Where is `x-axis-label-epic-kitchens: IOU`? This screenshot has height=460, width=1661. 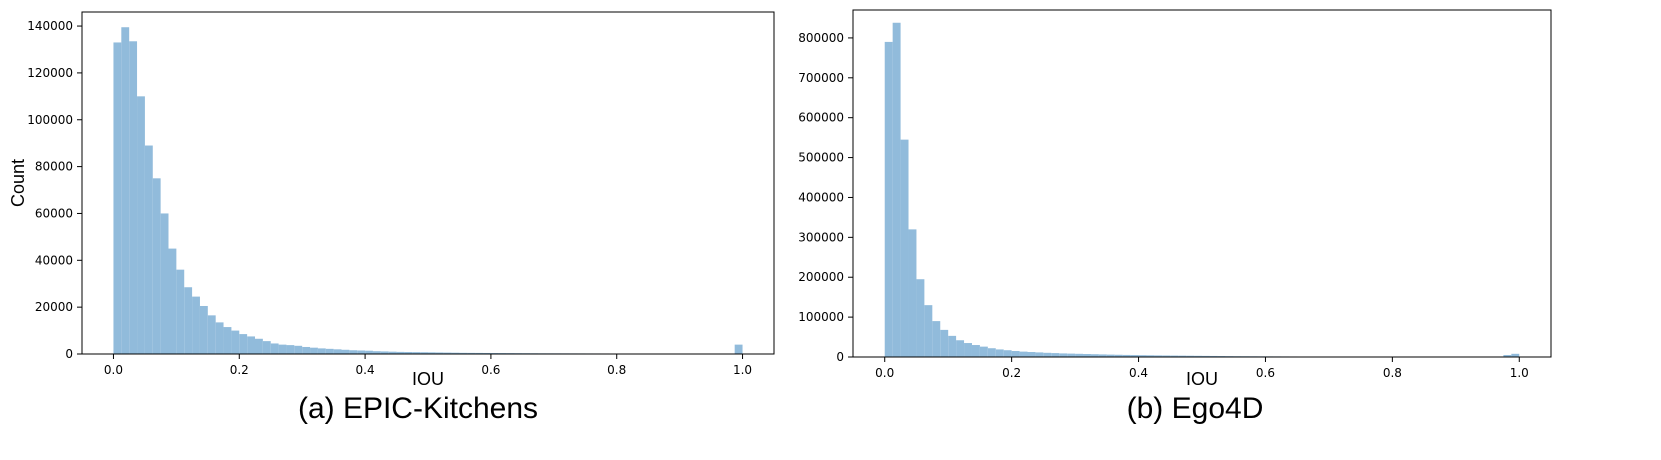
x-axis-label-epic-kitchens: IOU is located at coordinates (428, 379).